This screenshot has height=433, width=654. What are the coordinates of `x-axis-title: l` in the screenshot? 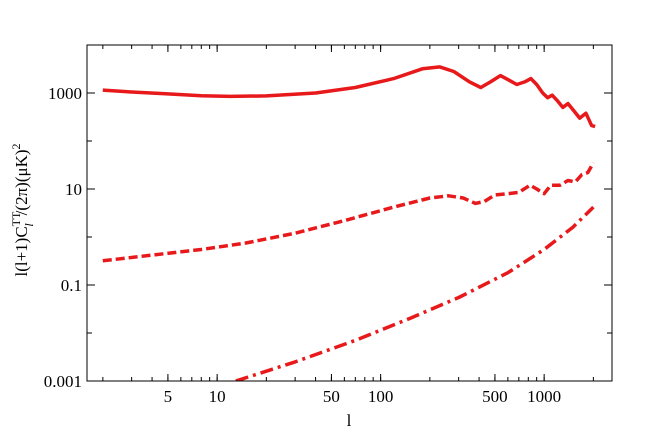 It's located at (349, 420).